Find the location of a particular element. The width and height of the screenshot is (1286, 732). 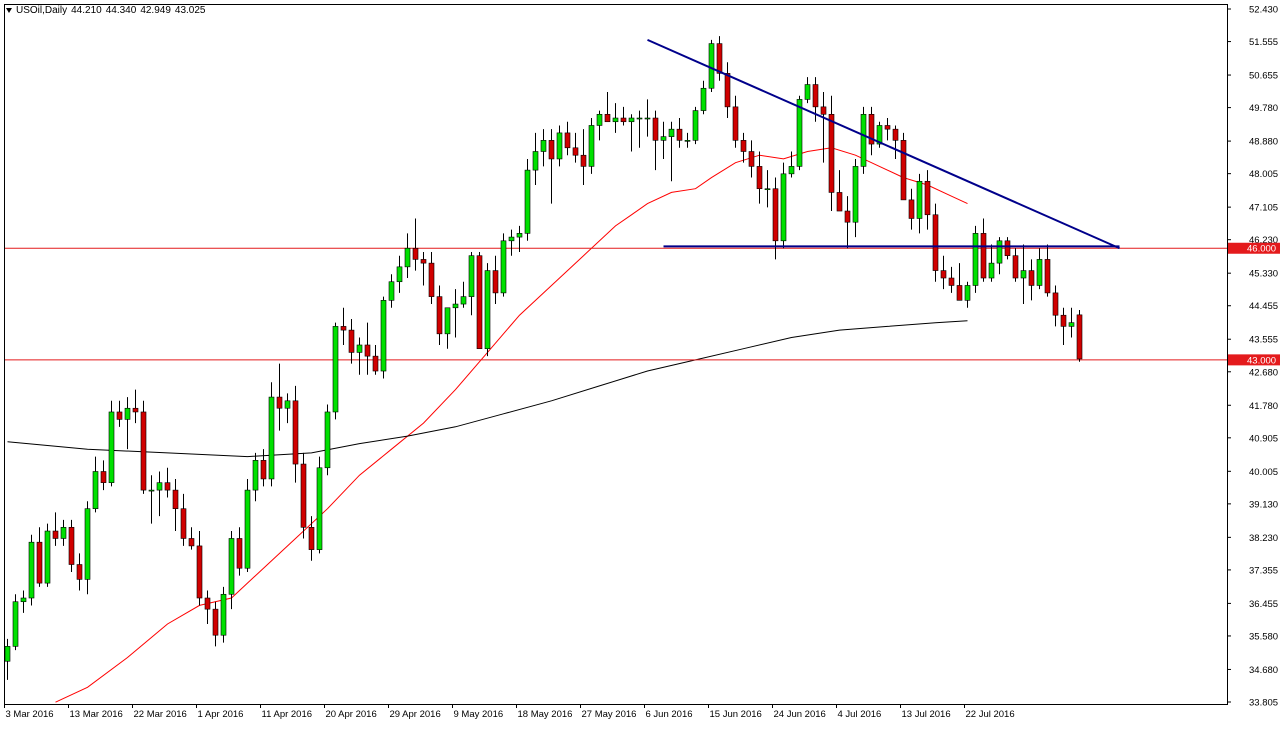

dropdown-triangle-icon is located at coordinates (9, 10).